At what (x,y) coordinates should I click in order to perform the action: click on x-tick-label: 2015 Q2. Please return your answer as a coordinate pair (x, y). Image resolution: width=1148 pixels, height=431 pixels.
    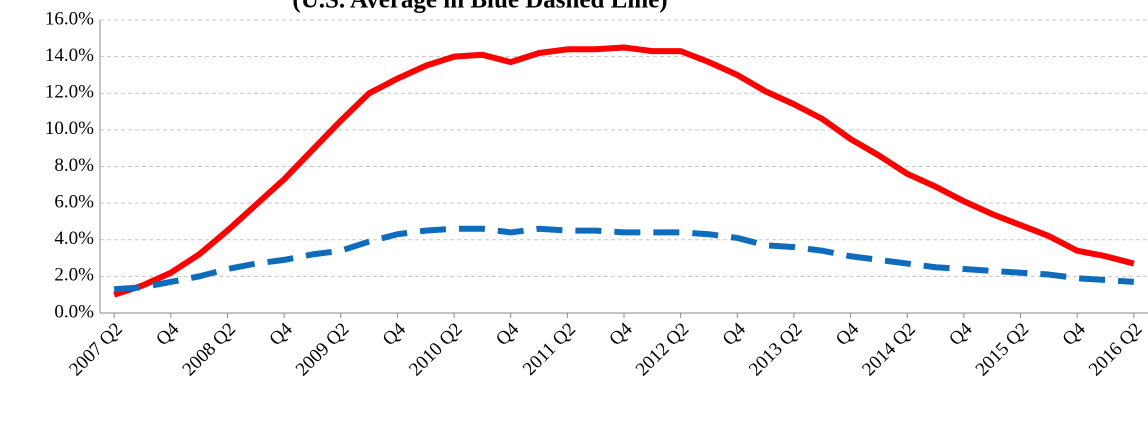
    Looking at the image, I should click on (1003, 350).